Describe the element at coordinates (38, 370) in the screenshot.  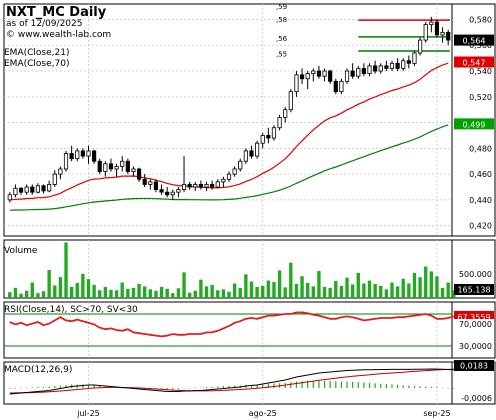
I see `macd-title: MACD(12,26,9)` at that location.